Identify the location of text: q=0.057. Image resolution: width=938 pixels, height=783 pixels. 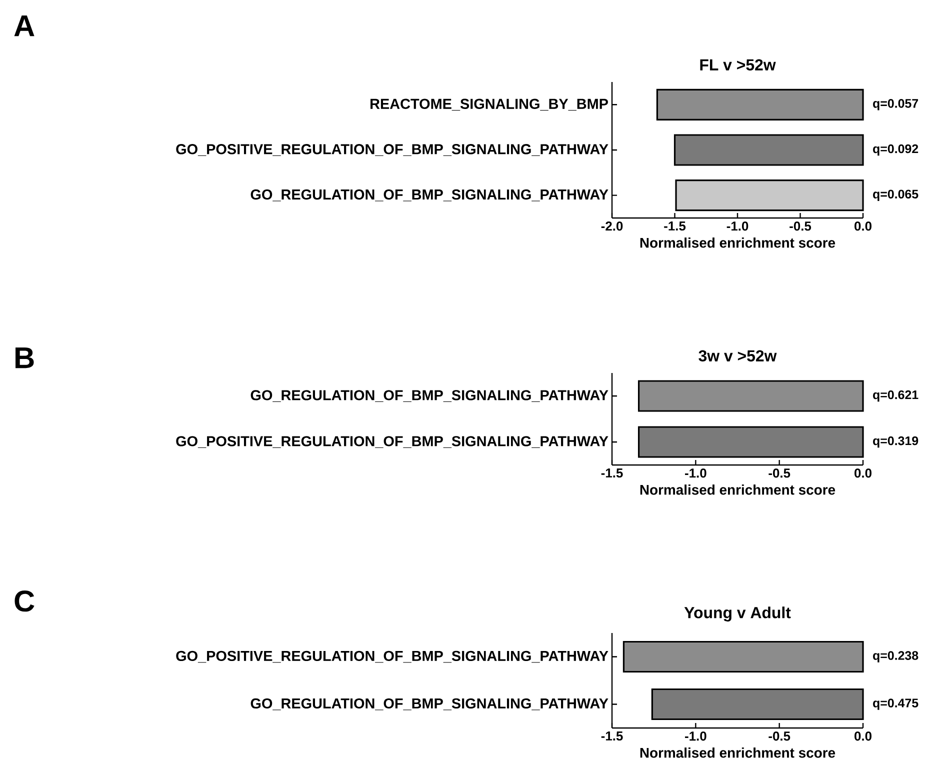
(895, 104).